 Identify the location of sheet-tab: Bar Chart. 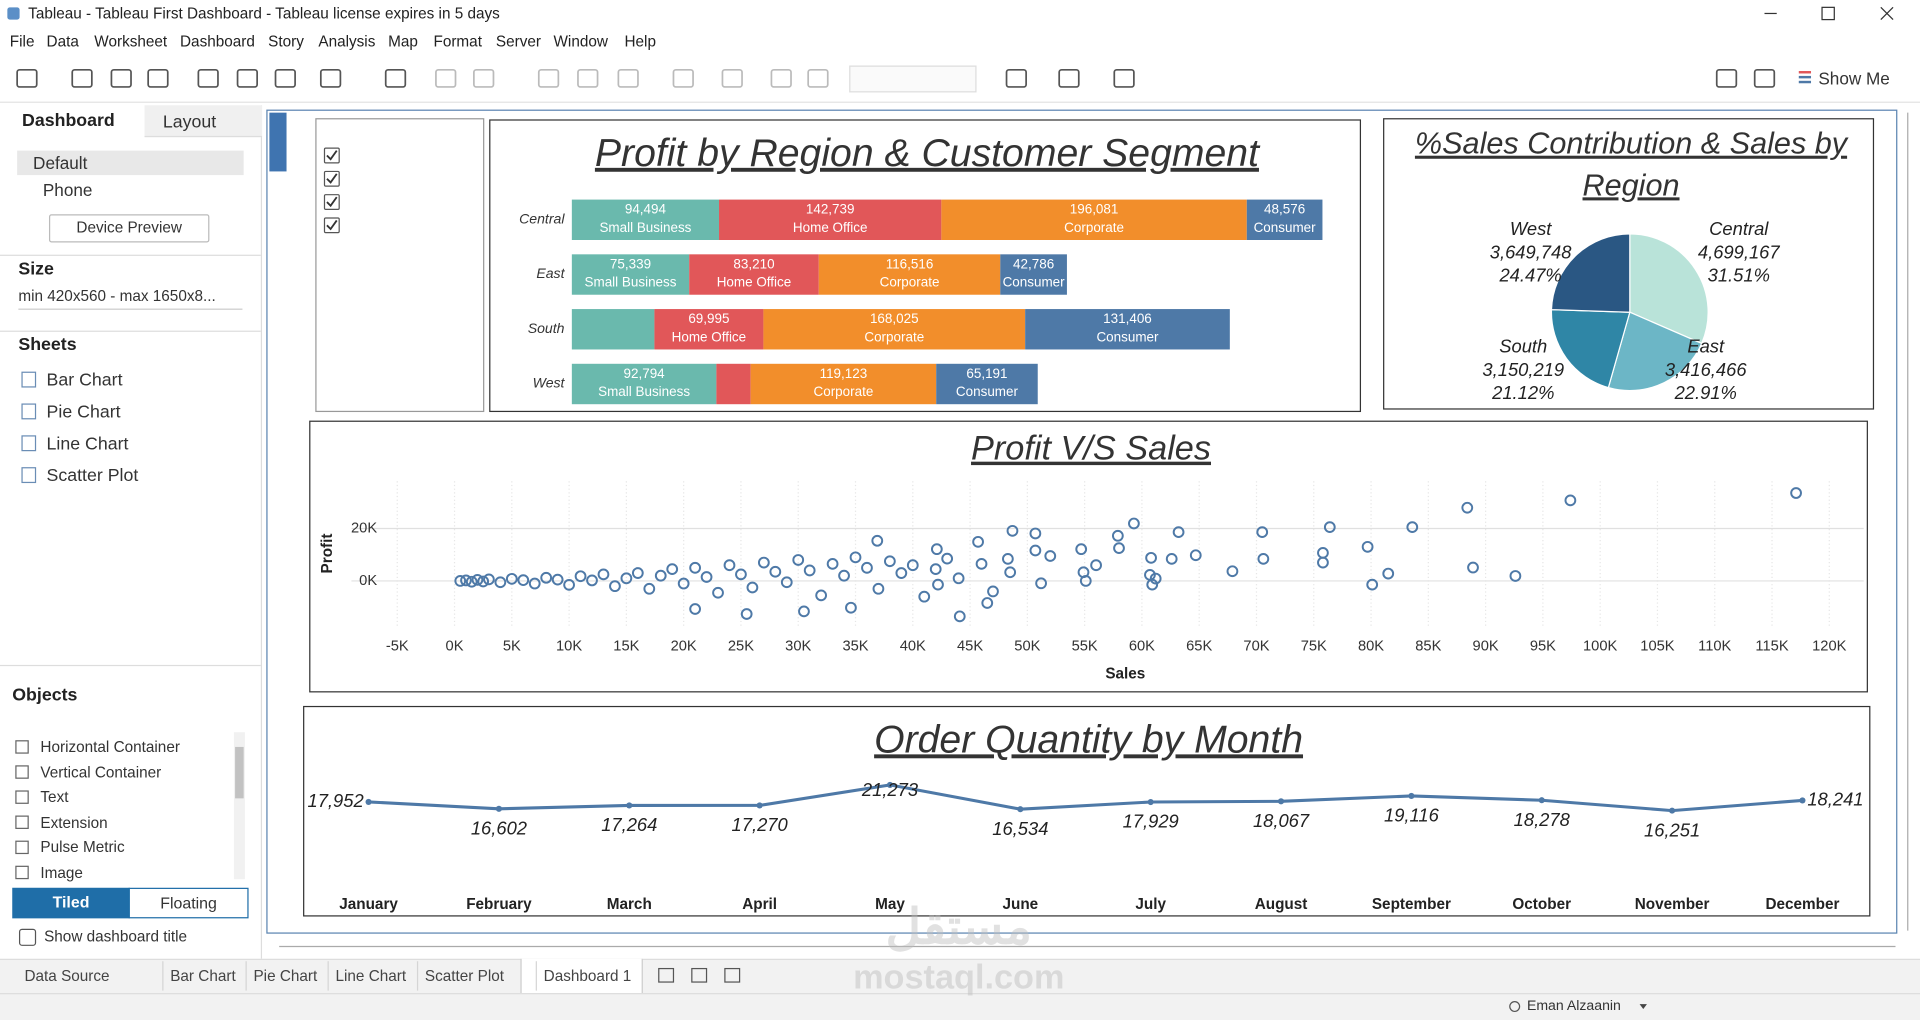
(203, 976).